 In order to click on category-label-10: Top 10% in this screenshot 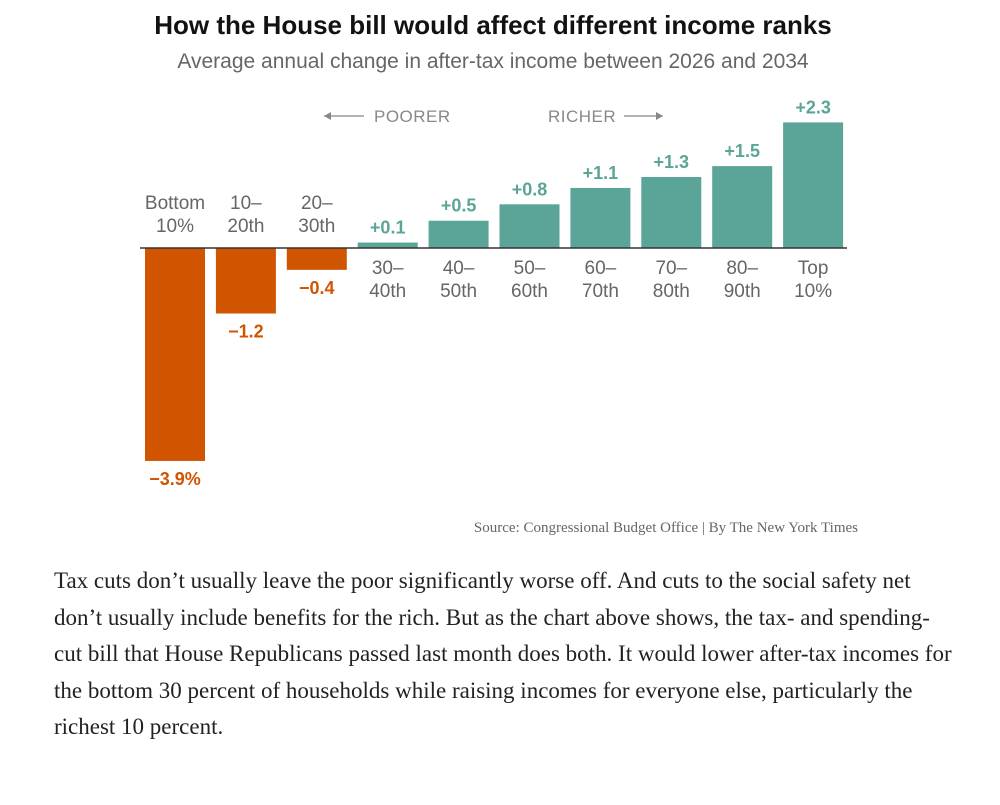, I will do `click(813, 280)`.